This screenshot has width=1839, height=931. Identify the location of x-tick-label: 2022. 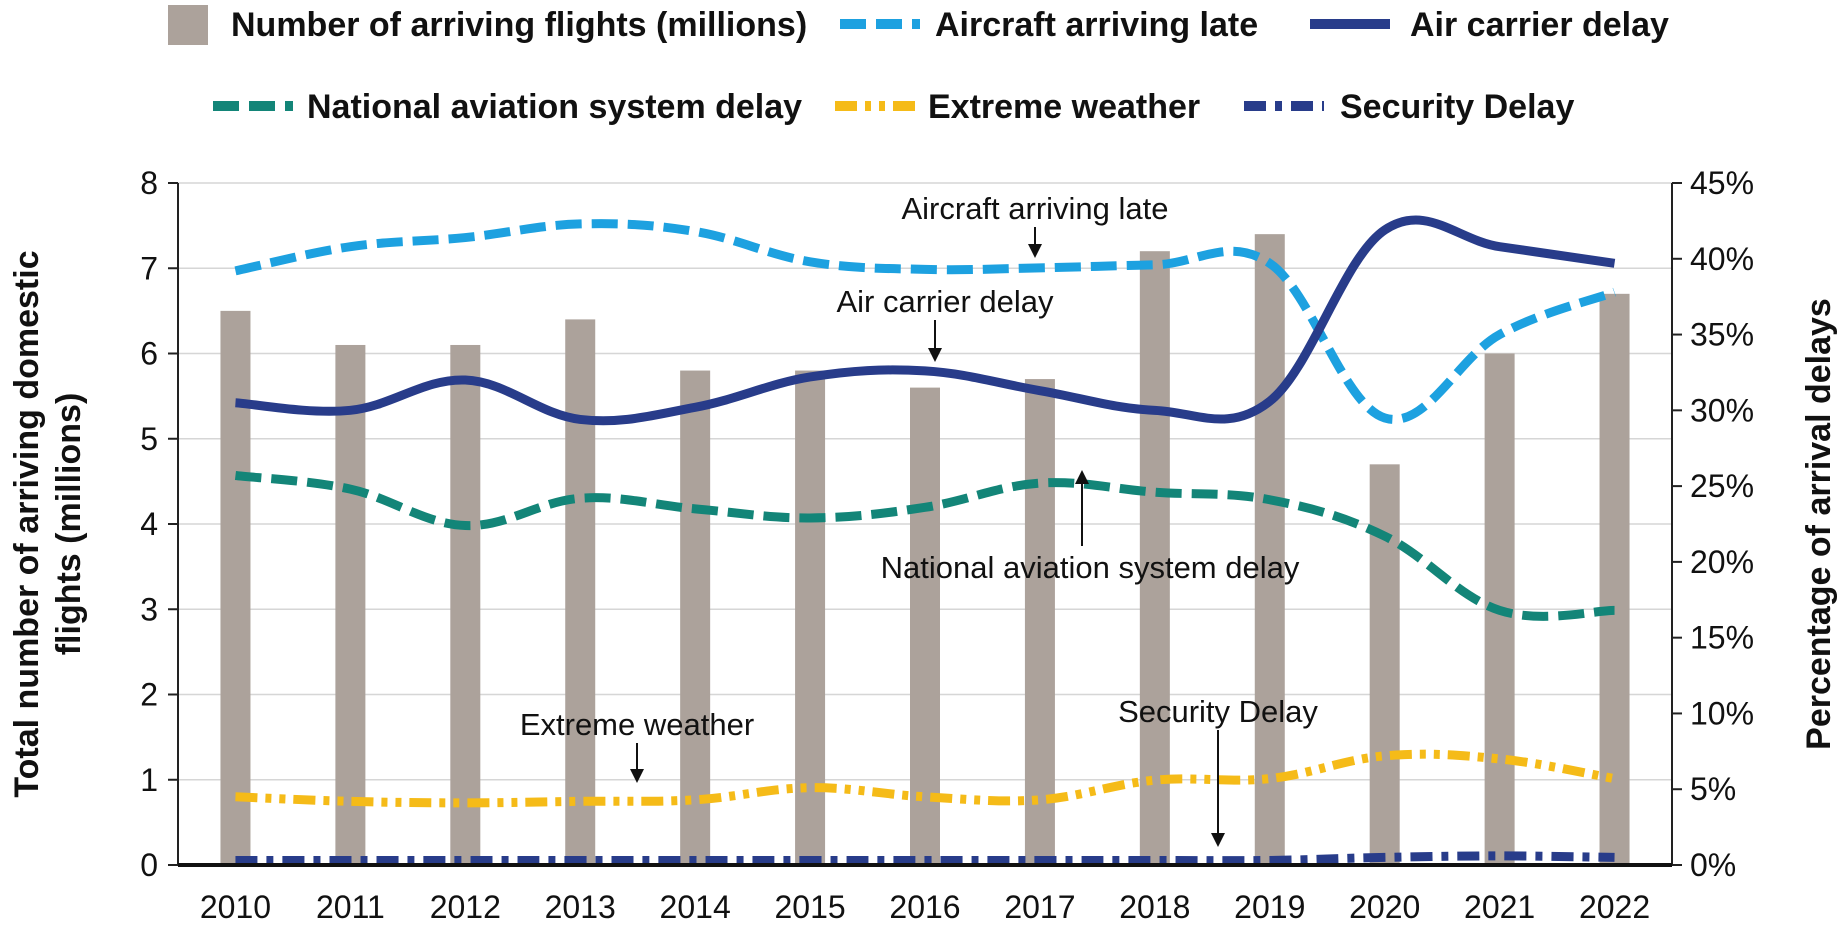
(1614, 907).